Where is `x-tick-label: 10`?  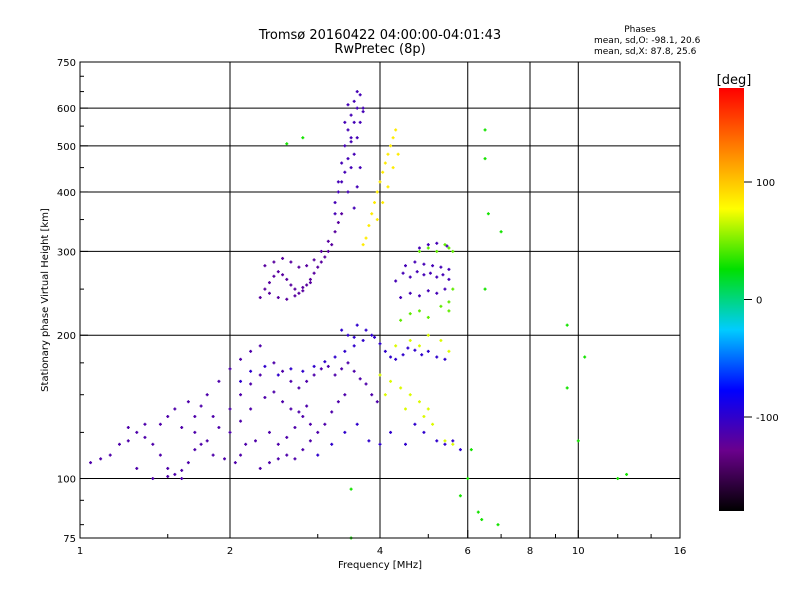 x-tick-label: 10 is located at coordinates (578, 551).